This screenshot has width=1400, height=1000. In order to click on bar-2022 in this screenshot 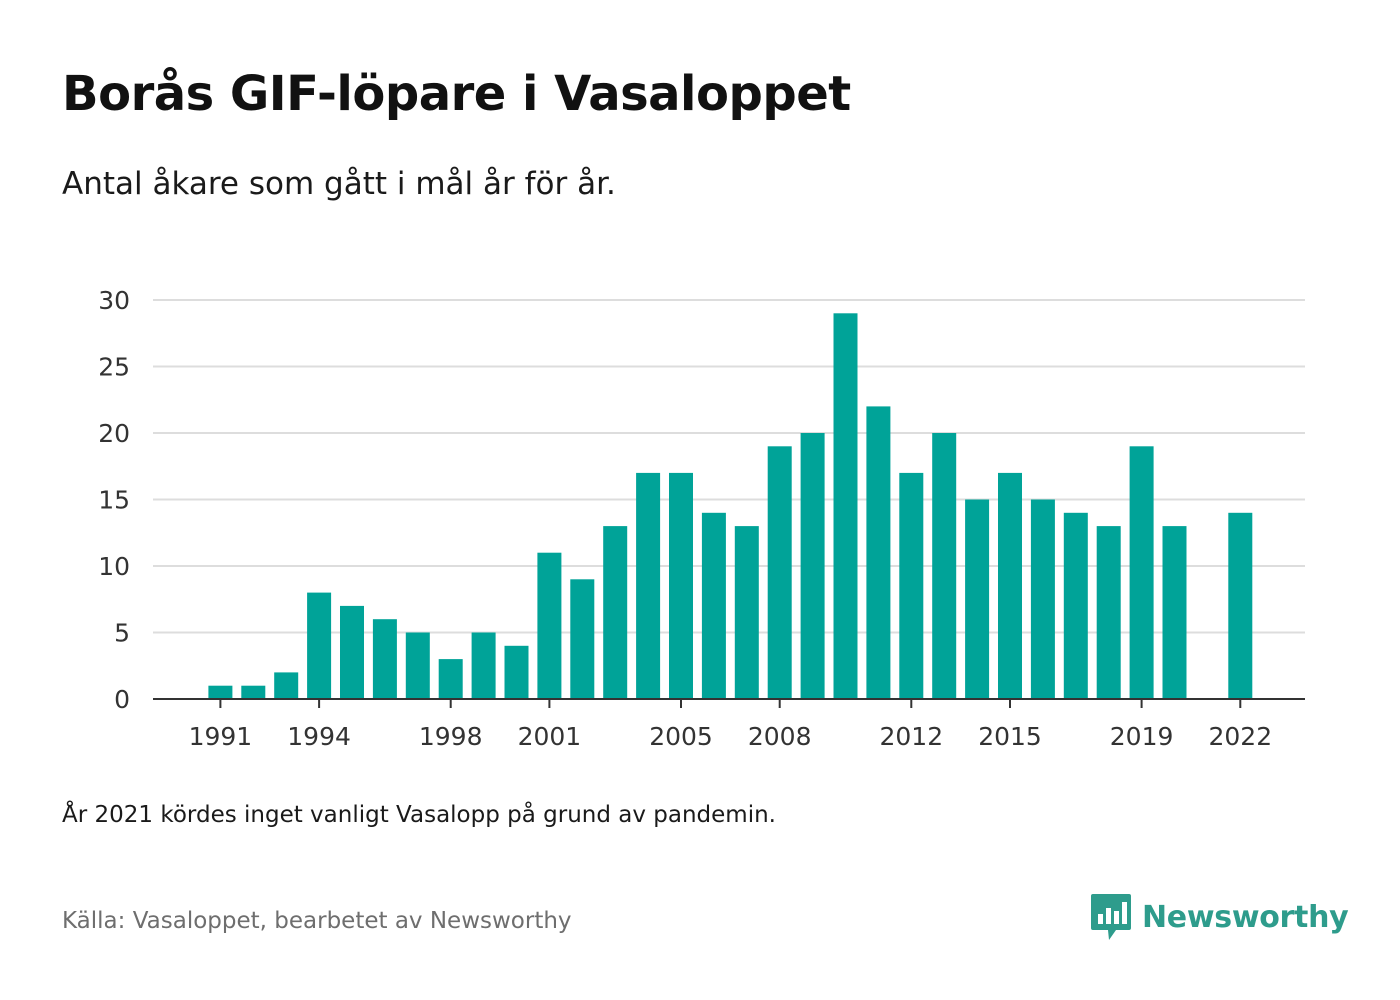, I will do `click(1240, 605)`.